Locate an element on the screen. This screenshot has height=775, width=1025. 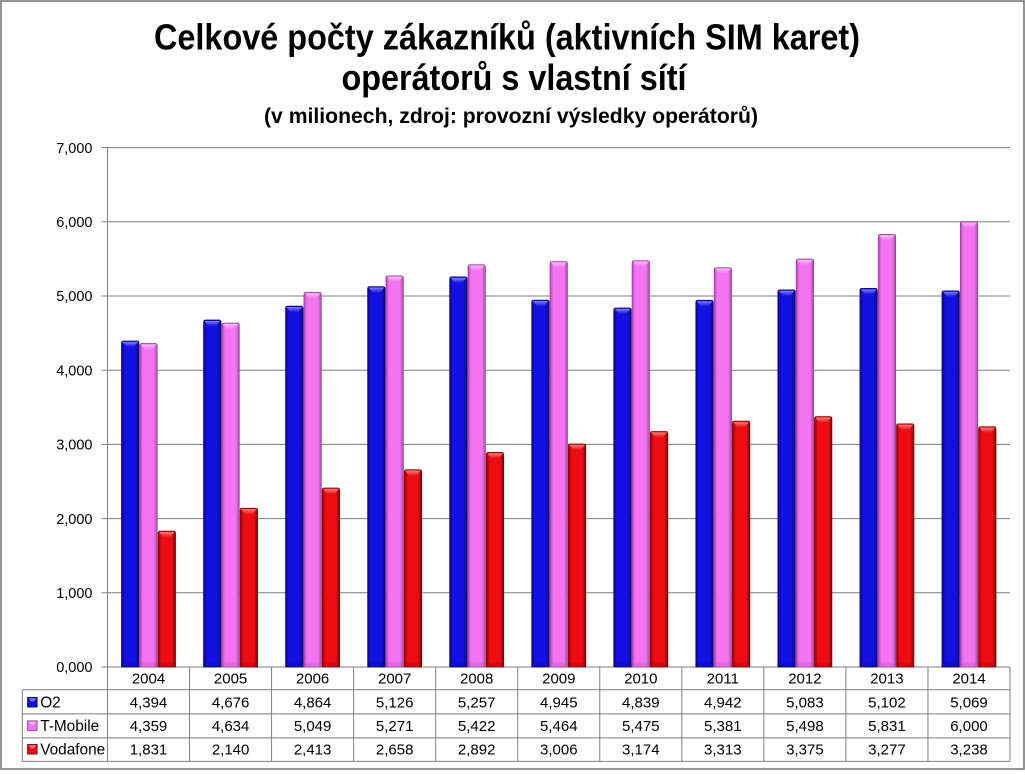
svg-text: 3,006 is located at coordinates (559, 749).